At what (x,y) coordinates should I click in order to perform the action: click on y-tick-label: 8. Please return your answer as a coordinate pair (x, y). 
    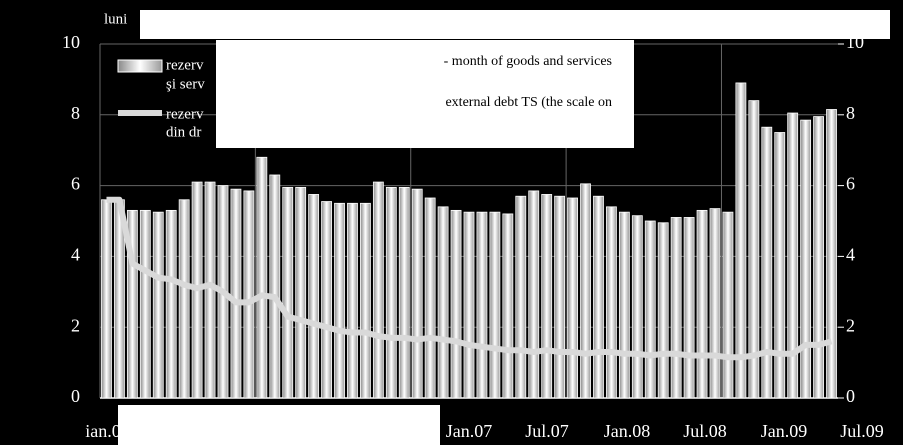
    Looking at the image, I should click on (75, 113).